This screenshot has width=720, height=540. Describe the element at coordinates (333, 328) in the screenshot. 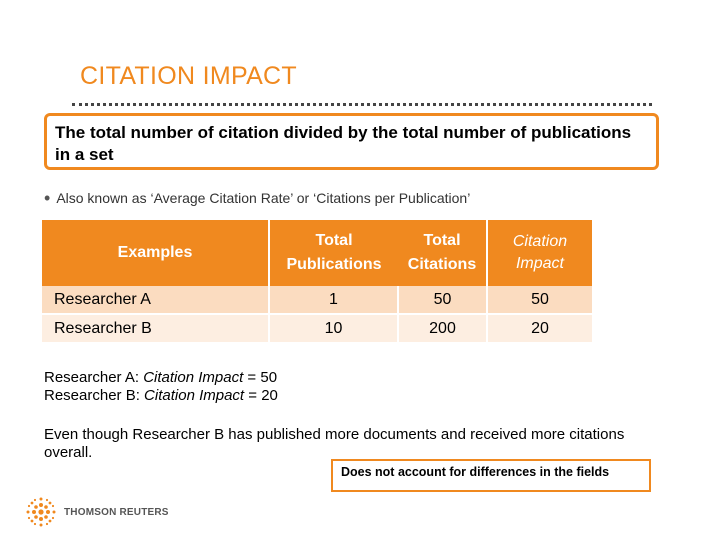

I see `row-publications: 10` at that location.